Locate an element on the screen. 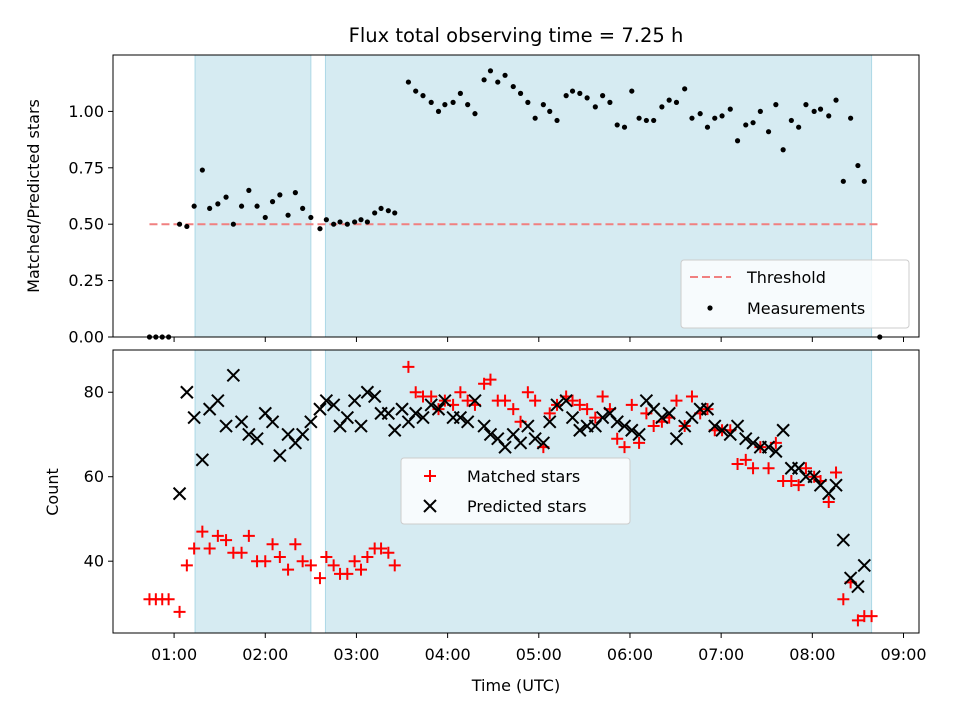  y-tick-label: 0.00 is located at coordinates (86, 337).